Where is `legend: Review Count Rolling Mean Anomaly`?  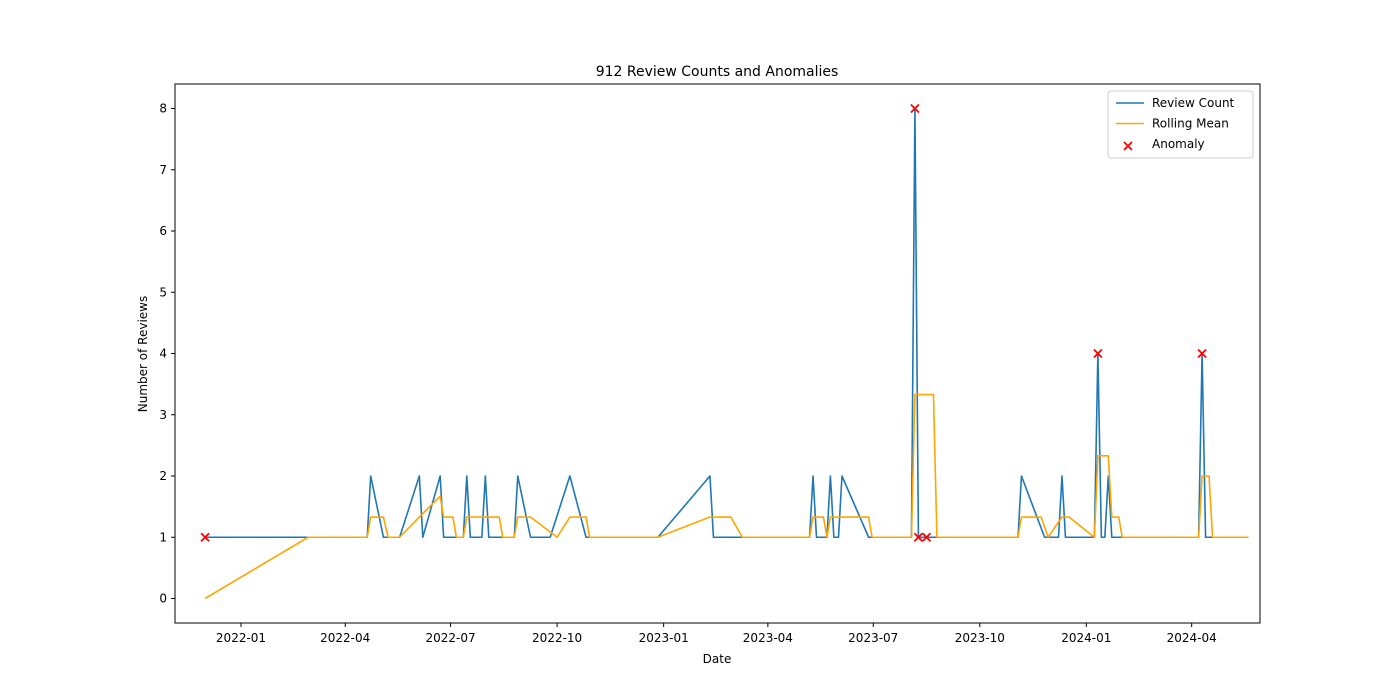 legend: Review Count Rolling Mean Anomaly is located at coordinates (1180, 124).